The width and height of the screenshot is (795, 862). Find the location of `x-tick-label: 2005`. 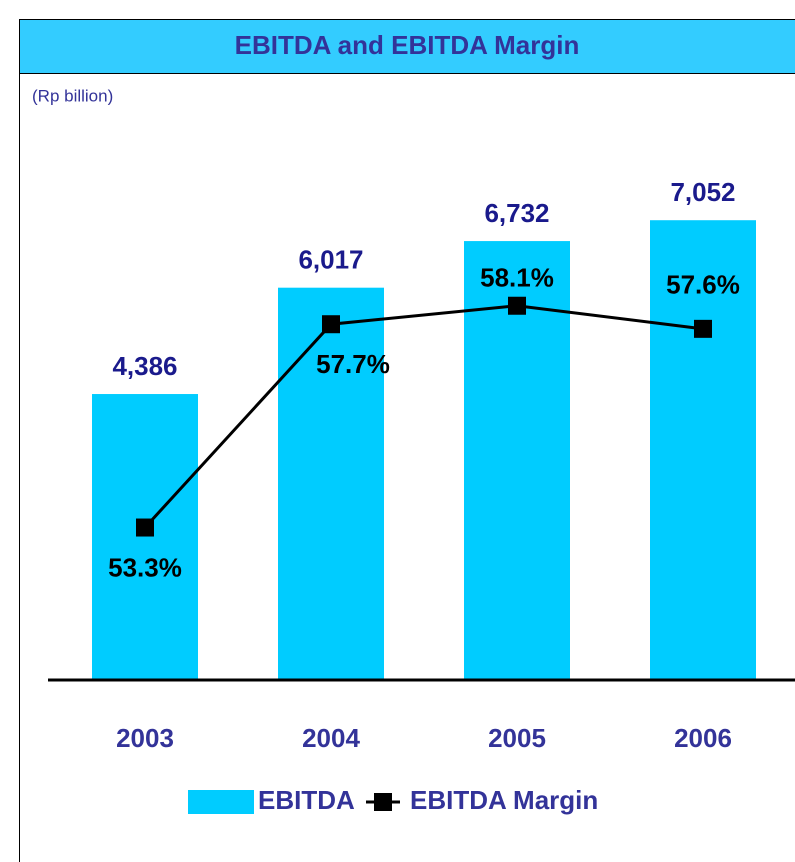

x-tick-label: 2005 is located at coordinates (517, 738).